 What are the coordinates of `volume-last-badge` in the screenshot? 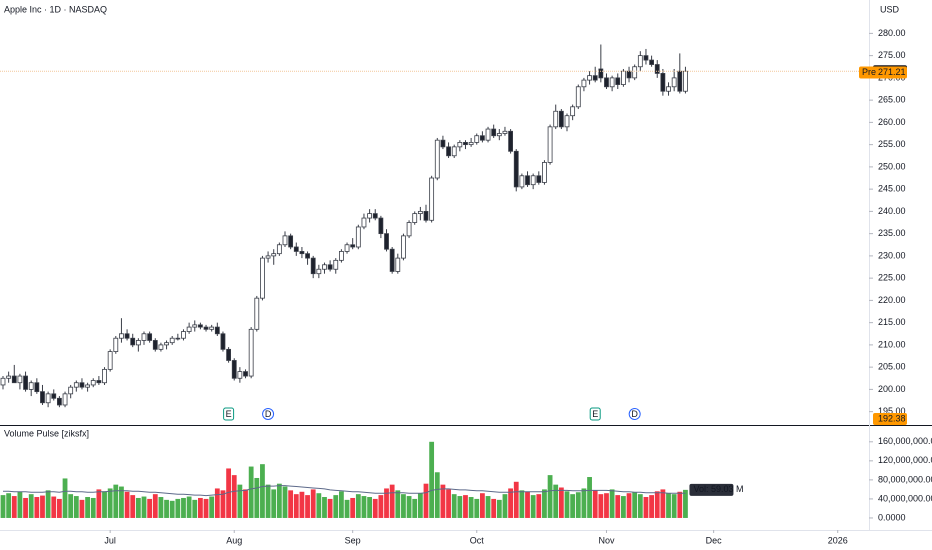 It's located at (711, 489).